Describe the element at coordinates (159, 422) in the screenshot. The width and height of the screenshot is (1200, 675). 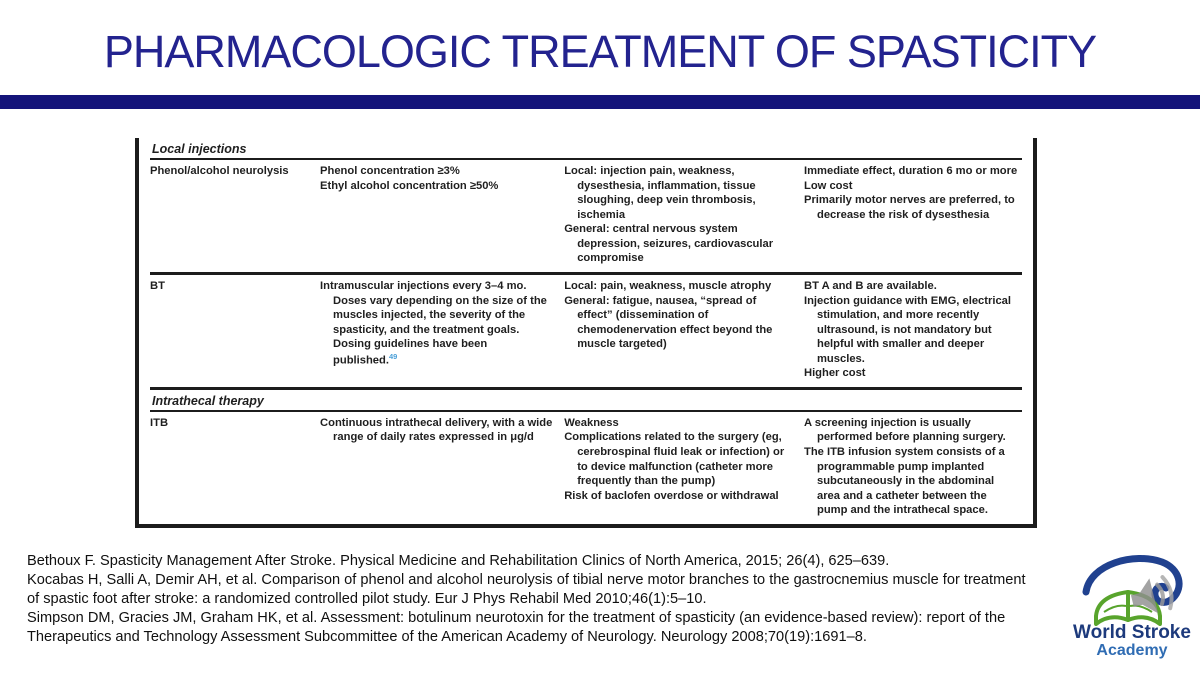
I see `treatment-name-cell: ITB` at that location.